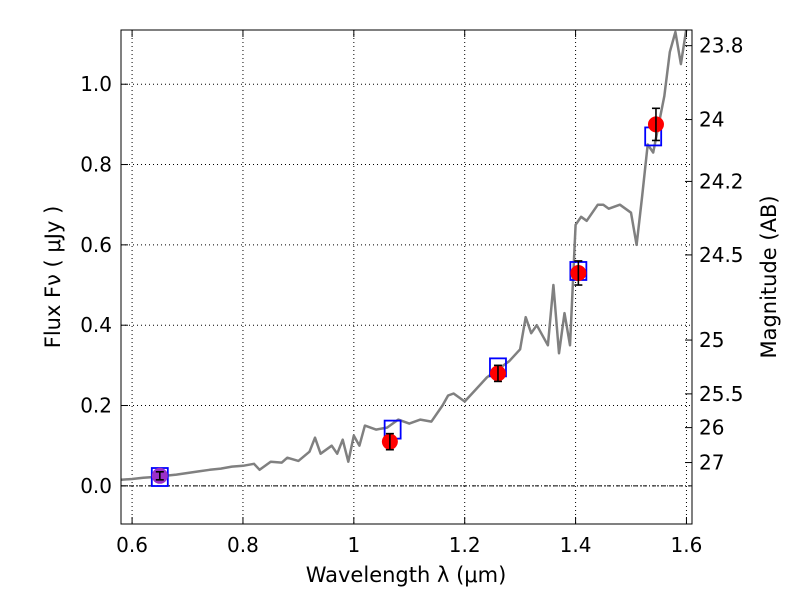 This screenshot has width=800, height=600. I want to click on y-tick-label: 0.8, so click(96, 165).